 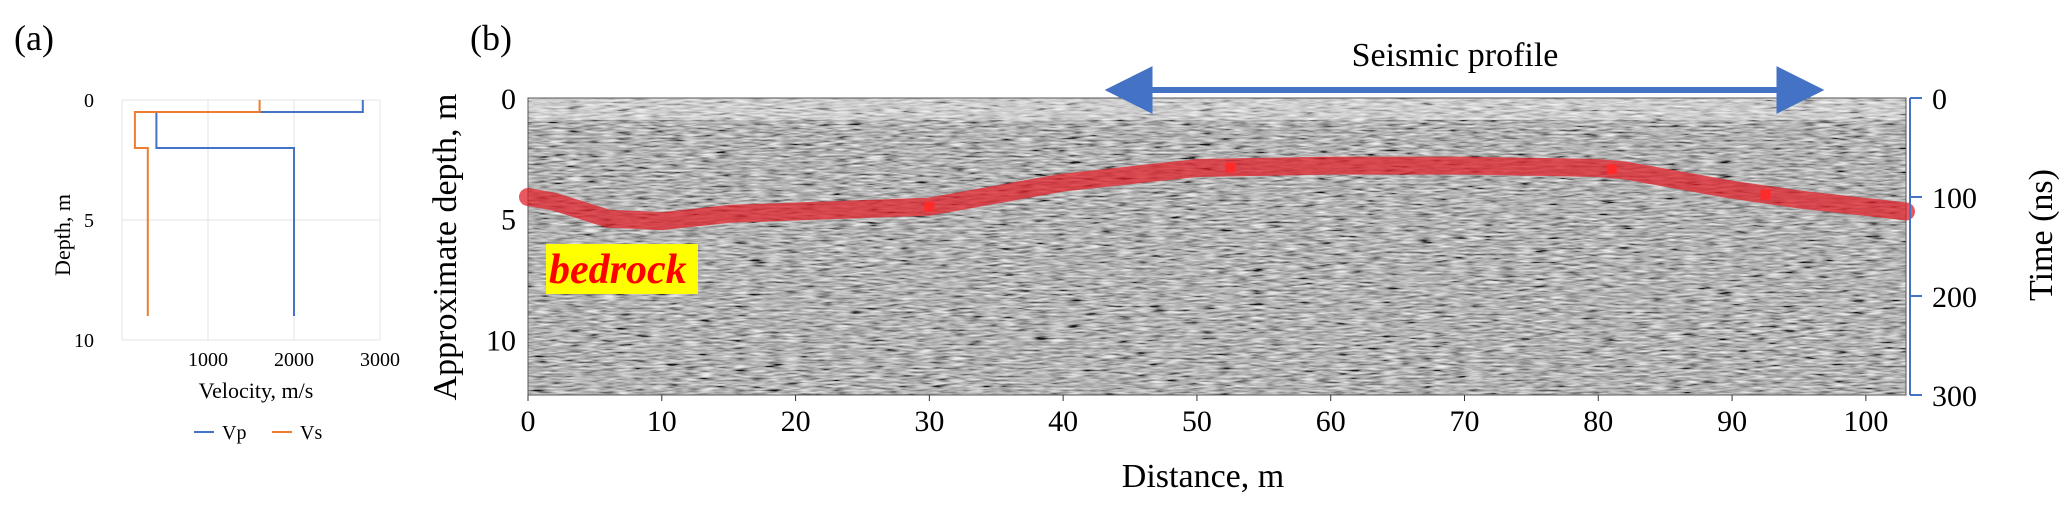 I want to click on panel-a-ticks: 1000 2000 3000 0 5 10, so click(x=237, y=230).